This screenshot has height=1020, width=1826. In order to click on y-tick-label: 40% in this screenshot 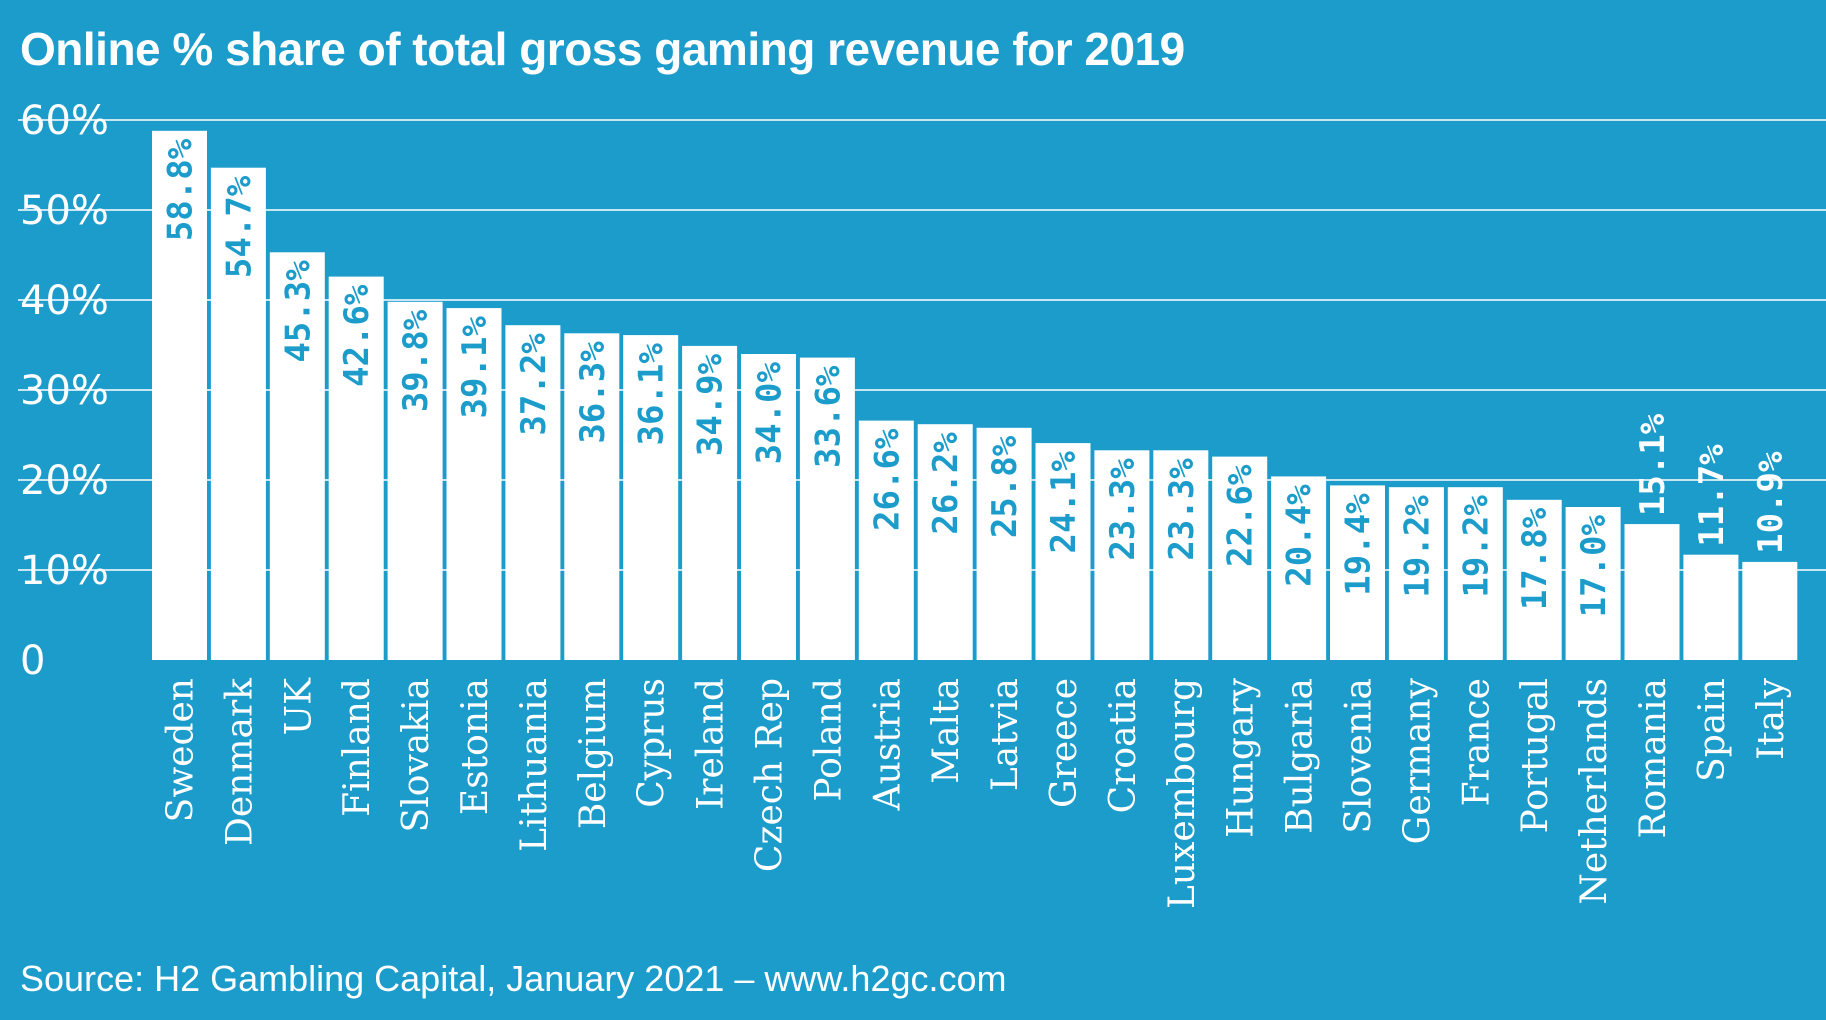, I will do `click(64, 301)`.